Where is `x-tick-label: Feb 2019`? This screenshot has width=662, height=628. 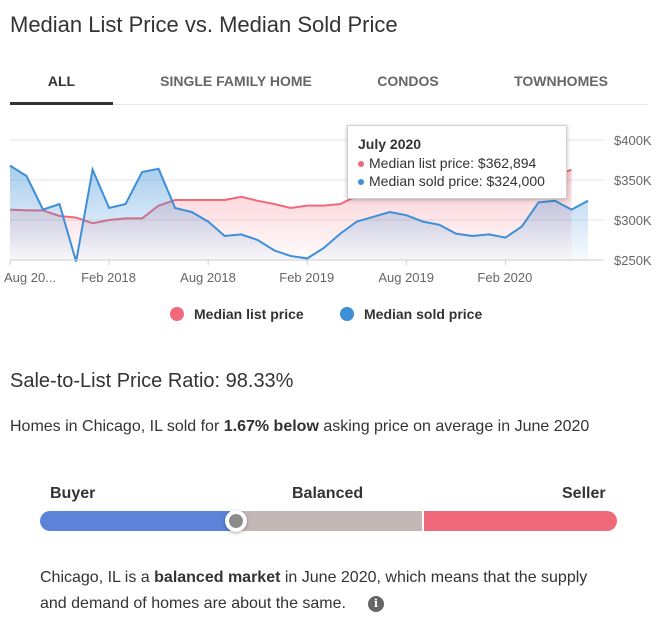
x-tick-label: Feb 2019 is located at coordinates (306, 277).